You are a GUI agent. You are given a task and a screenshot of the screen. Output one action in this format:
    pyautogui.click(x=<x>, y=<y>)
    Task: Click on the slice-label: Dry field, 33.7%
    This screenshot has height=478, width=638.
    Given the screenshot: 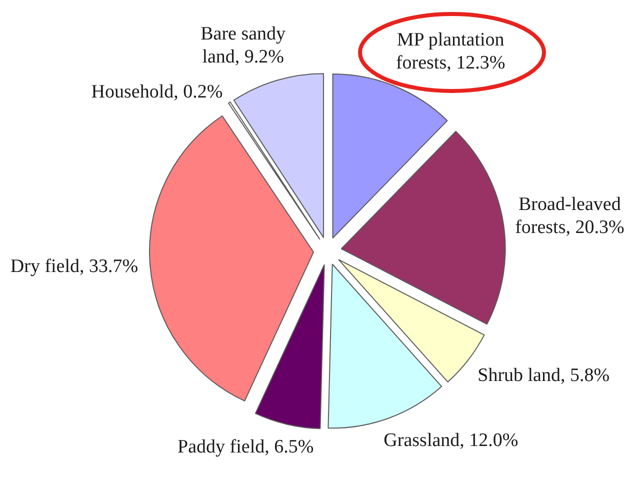 What is the action you would take?
    pyautogui.click(x=74, y=266)
    